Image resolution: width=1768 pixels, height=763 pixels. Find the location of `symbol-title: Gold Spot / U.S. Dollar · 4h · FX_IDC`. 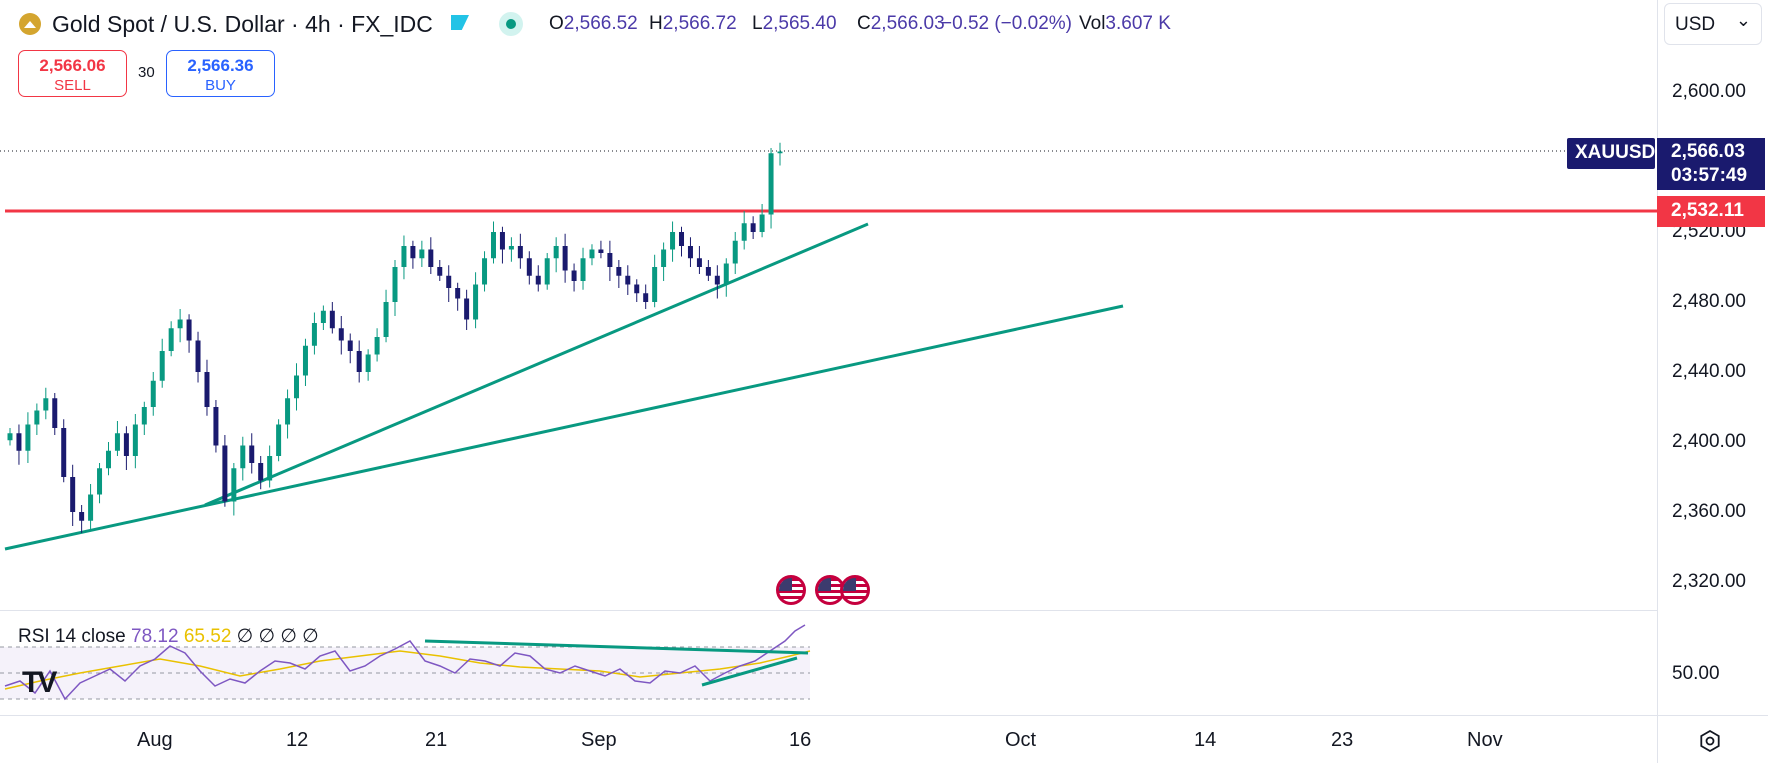

symbol-title: Gold Spot / U.S. Dollar · 4h · FX_IDC is located at coordinates (242, 24).